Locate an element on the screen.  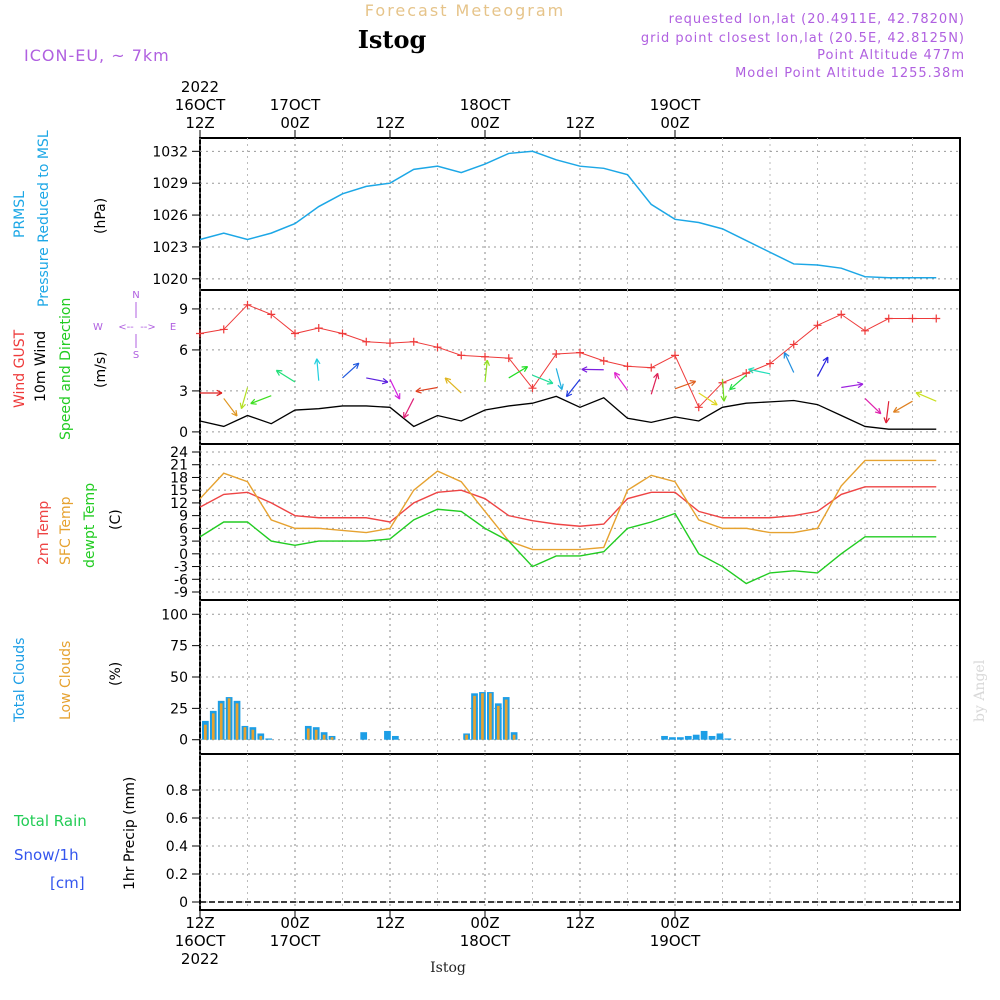
precip-legend-cm: [cm] is located at coordinates (67, 883).